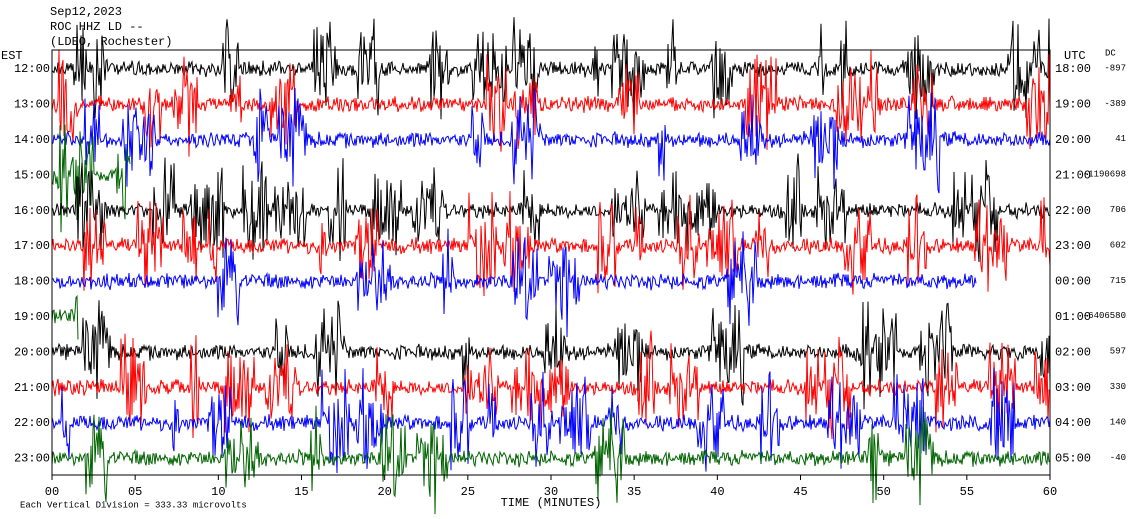  I want to click on utc-label: 21:00, so click(1073, 175).